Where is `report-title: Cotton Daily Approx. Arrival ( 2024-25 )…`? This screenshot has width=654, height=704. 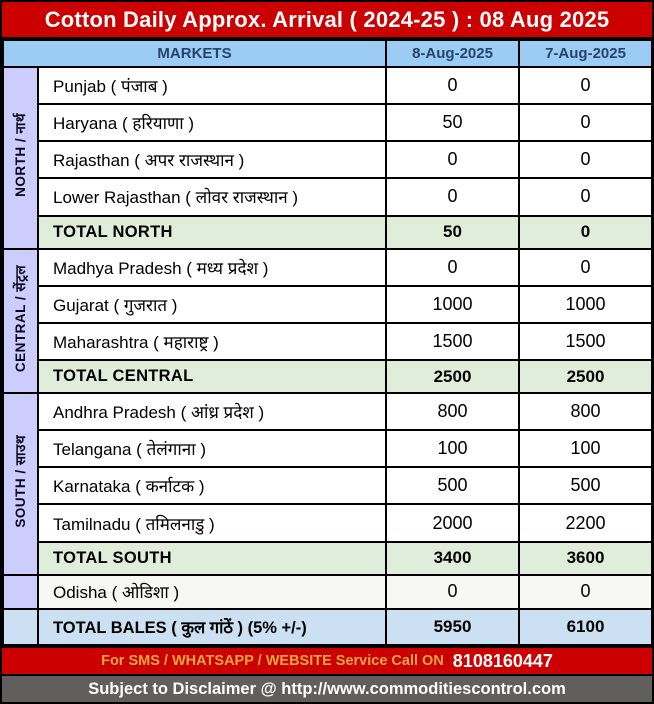
report-title: Cotton Daily Approx. Arrival ( 2024-25 )… is located at coordinates (327, 20).